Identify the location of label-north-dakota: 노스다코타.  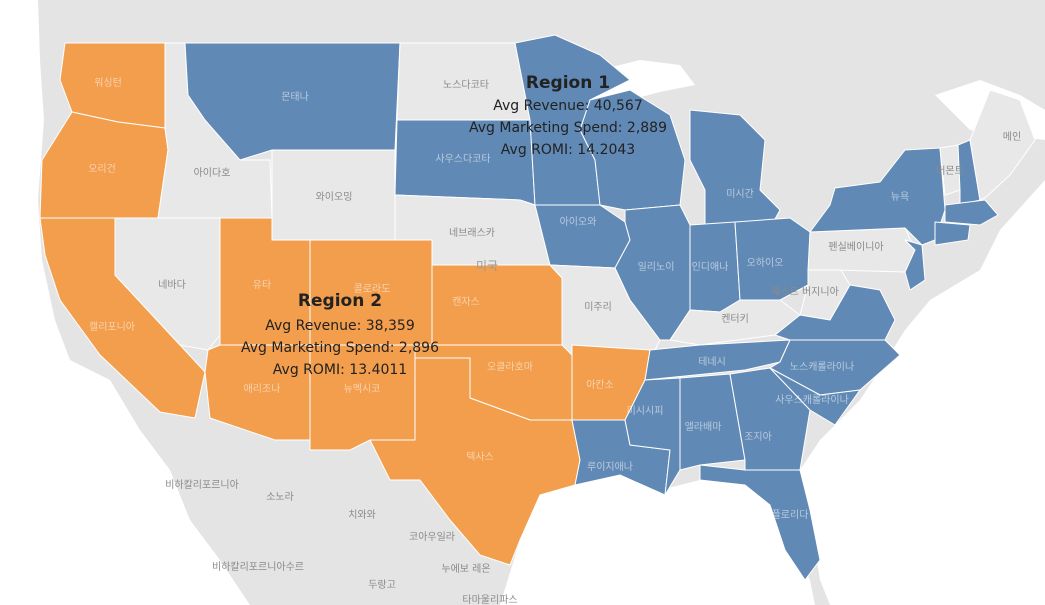
(466, 85).